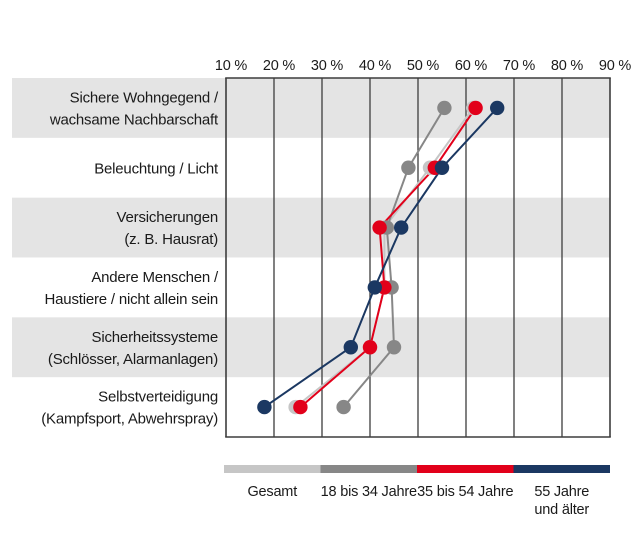 The image size is (640, 538). I want to click on category-label: Sicherheitssysteme, so click(155, 337).